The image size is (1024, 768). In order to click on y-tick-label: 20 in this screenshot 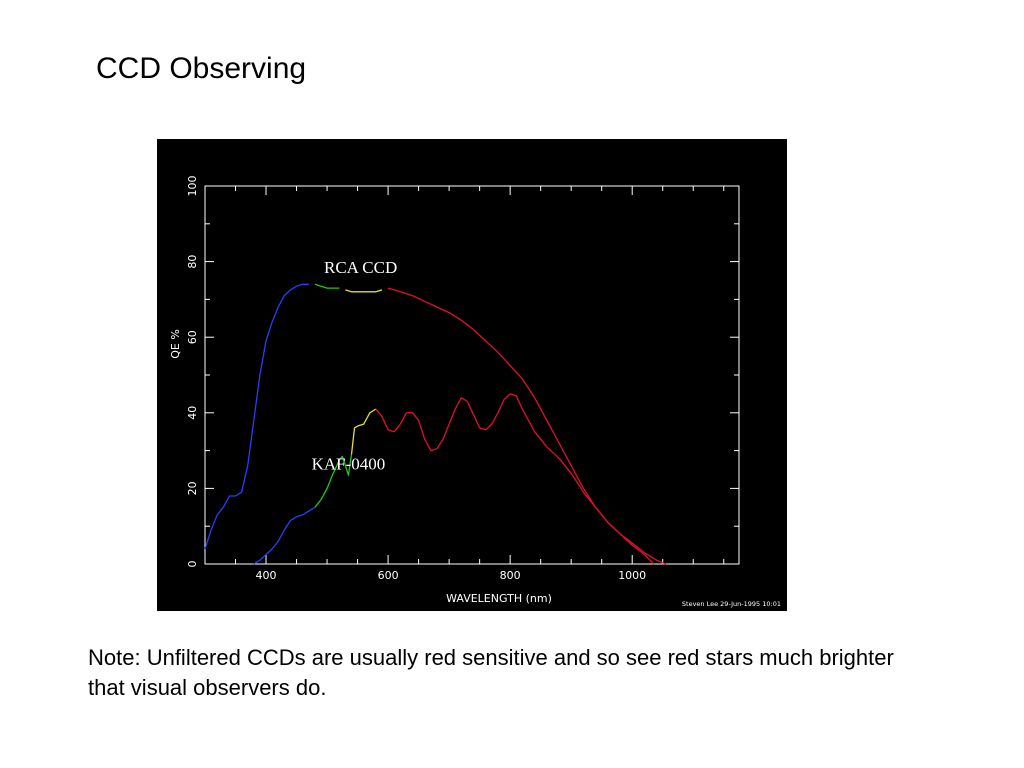, I will do `click(192, 488)`.